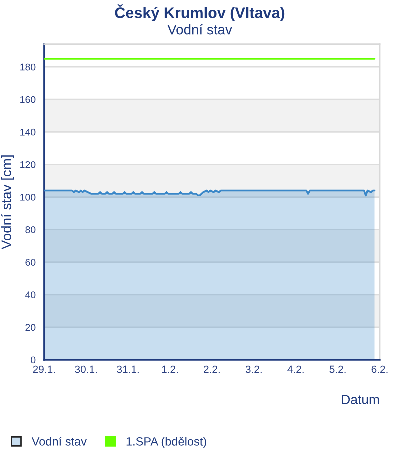 The width and height of the screenshot is (400, 460). I want to click on y-tick-label: 80, so click(31, 230).